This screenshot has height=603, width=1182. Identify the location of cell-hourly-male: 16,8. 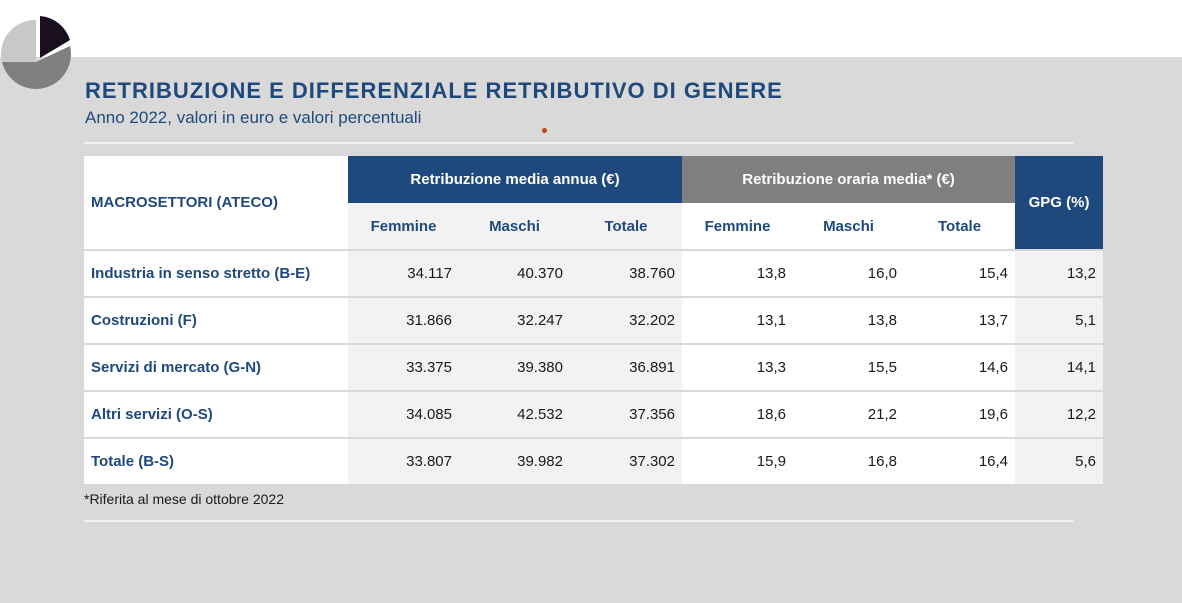
(848, 460).